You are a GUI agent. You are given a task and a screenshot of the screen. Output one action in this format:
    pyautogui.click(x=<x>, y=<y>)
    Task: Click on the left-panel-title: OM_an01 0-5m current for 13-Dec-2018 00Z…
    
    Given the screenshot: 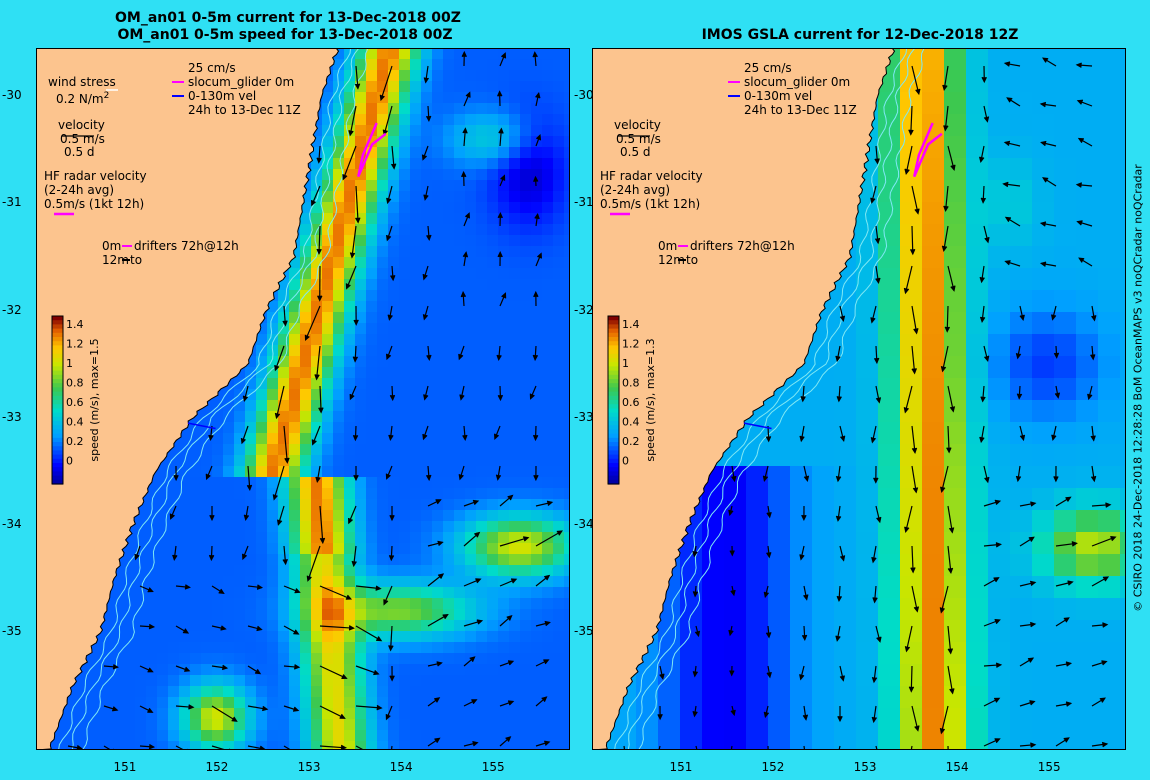 What is the action you would take?
    pyautogui.click(x=288, y=27)
    